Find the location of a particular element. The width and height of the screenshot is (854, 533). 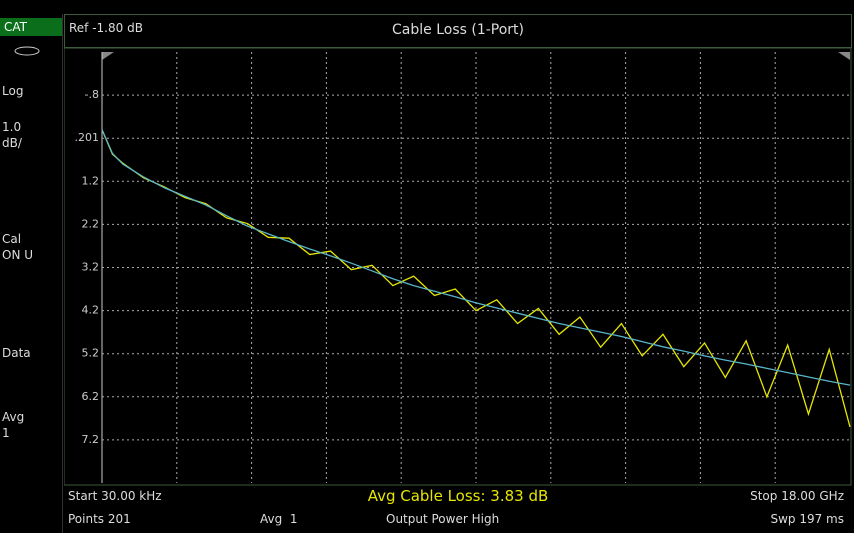

scale-value: 1.0 is located at coordinates (12, 127).